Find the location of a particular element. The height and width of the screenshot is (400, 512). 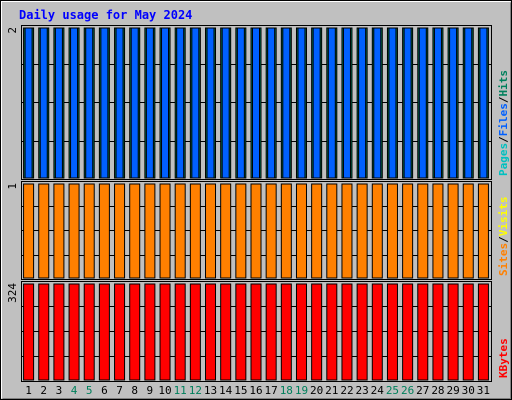

x-tick-label-day-23: 23 is located at coordinates (362, 390).